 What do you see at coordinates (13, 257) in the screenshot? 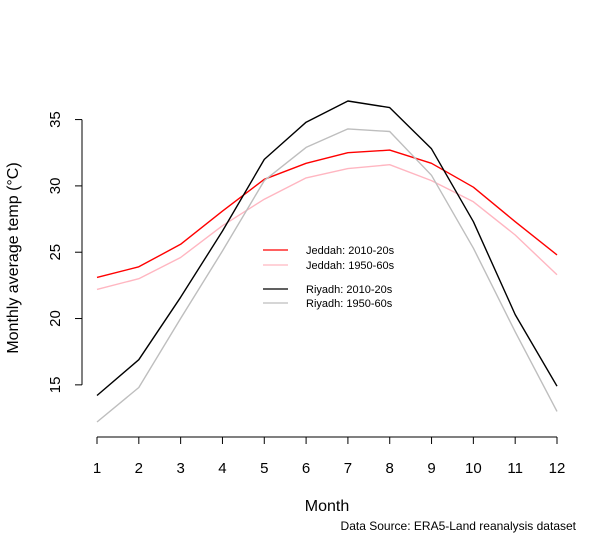
I see `y-axis-title: Monthly average temp (°C)` at bounding box center [13, 257].